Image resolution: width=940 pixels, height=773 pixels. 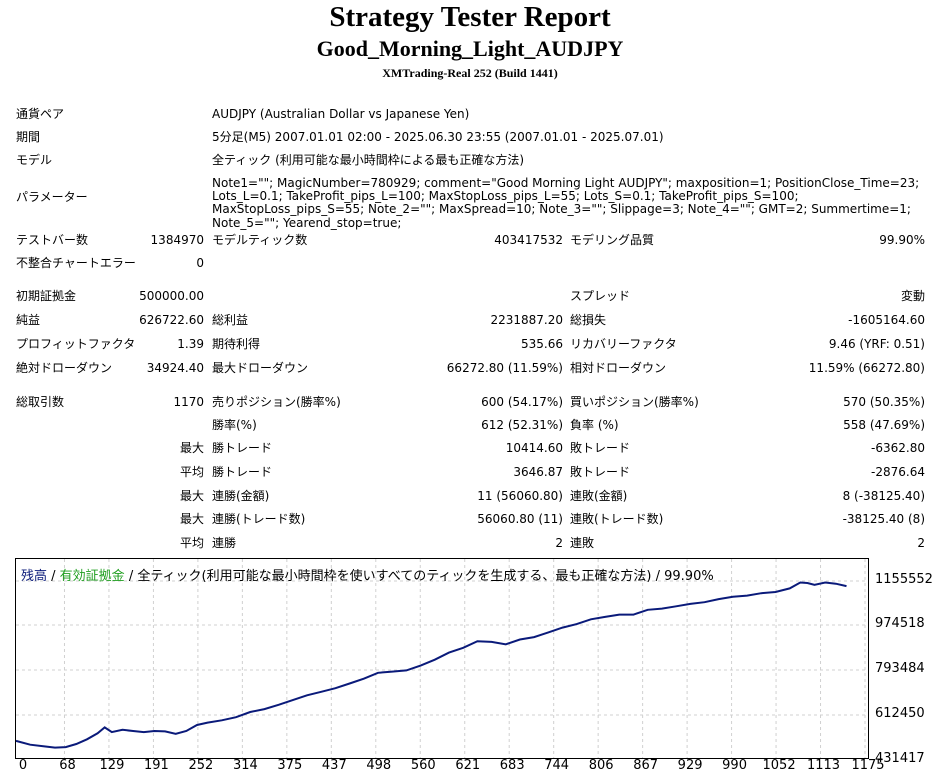 I want to click on period-label: 期間, so click(x=28, y=137).